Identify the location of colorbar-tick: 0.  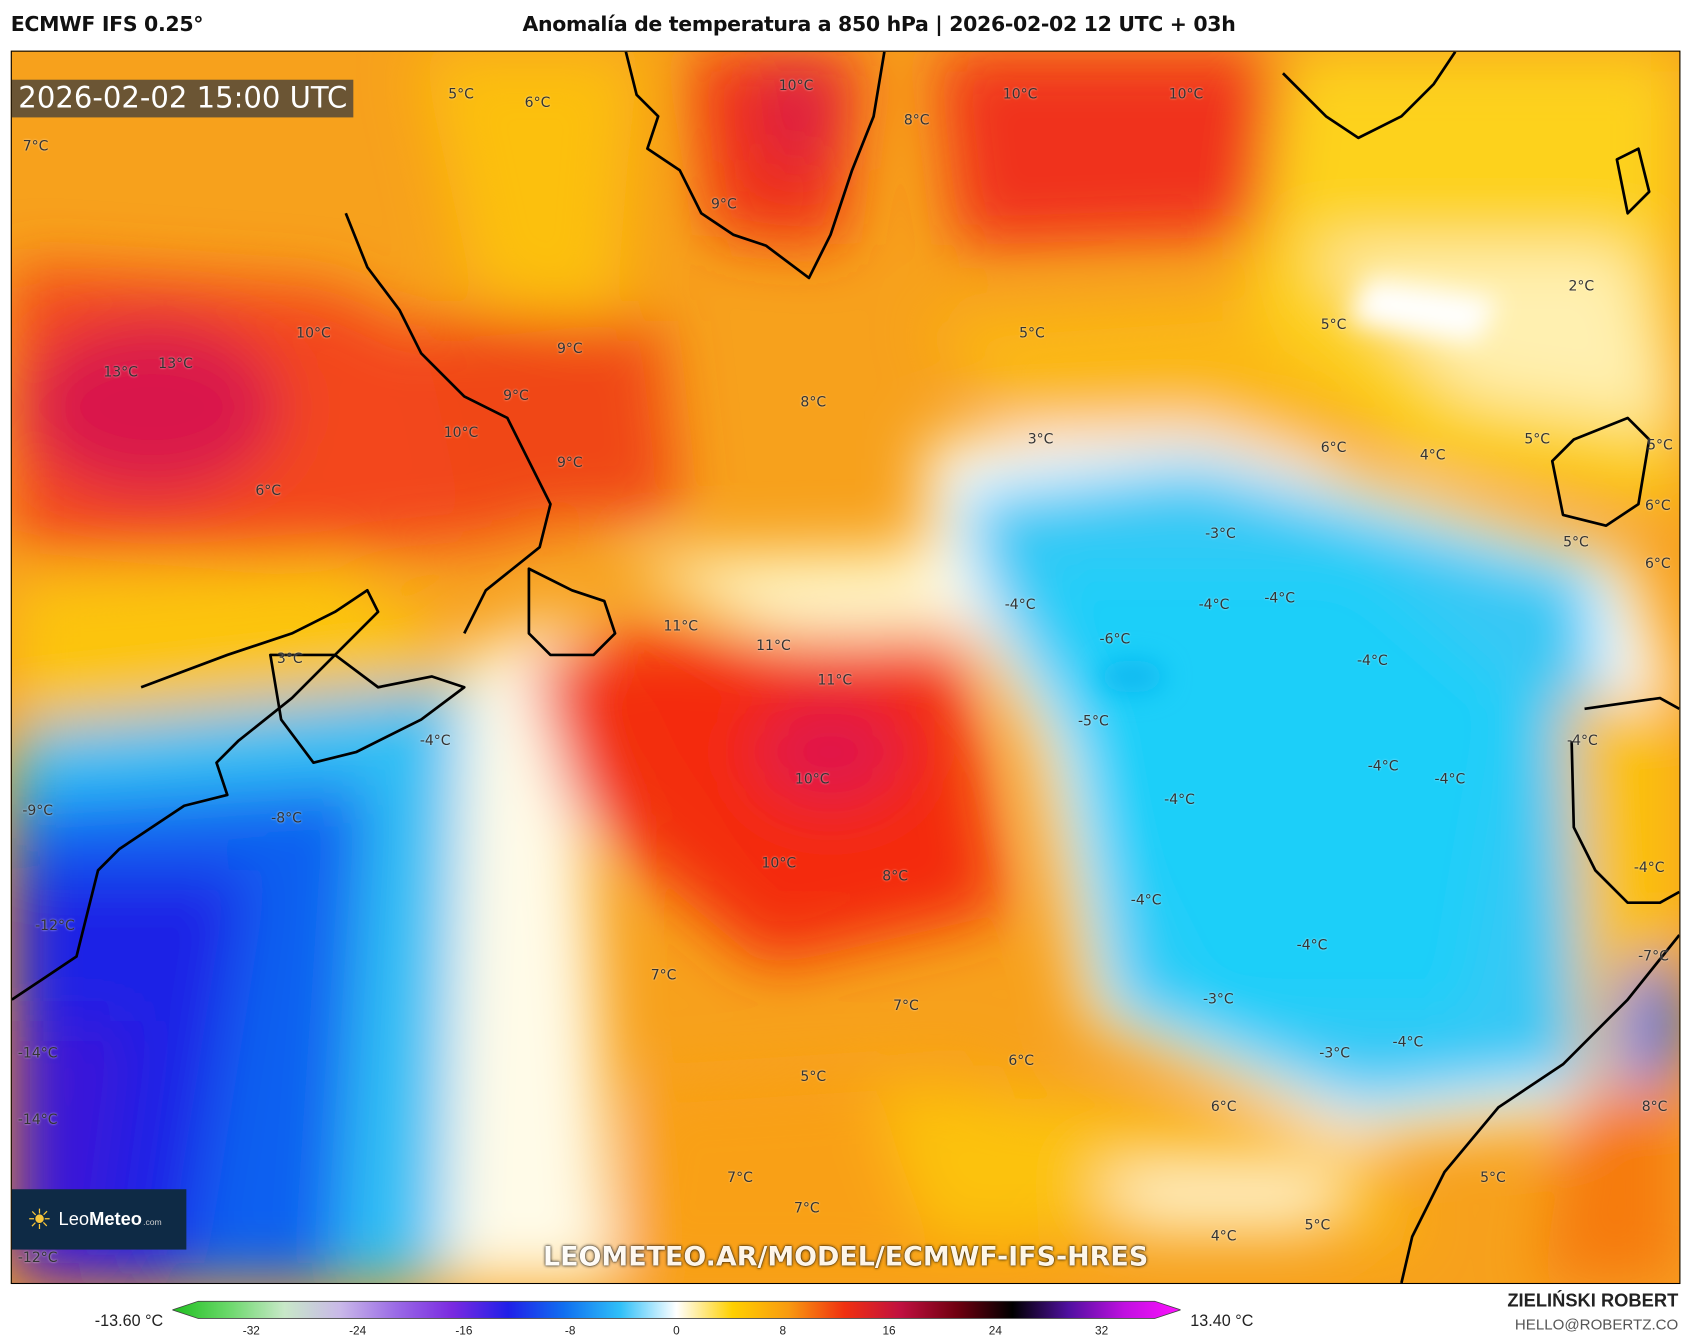
(676, 1331).